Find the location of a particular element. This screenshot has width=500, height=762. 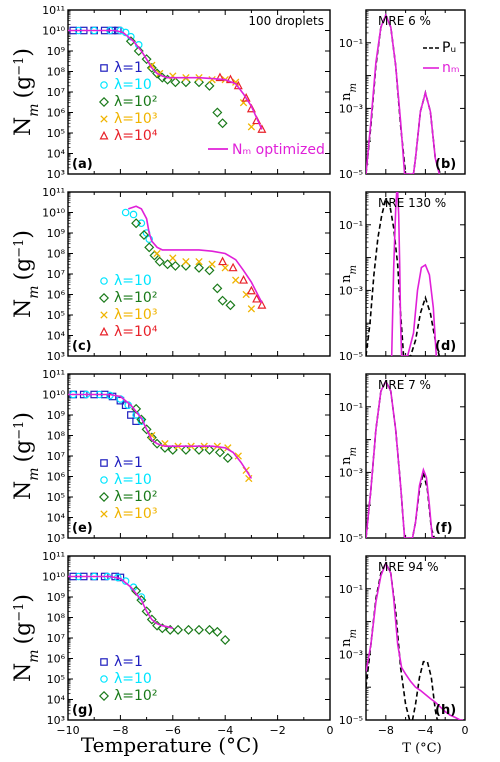

panel-b: 10⁻⁵ 10⁻³ 10⁻¹ (b) MRE 6 % Pᵤ nₘ nm is located at coordinates (402, 95).